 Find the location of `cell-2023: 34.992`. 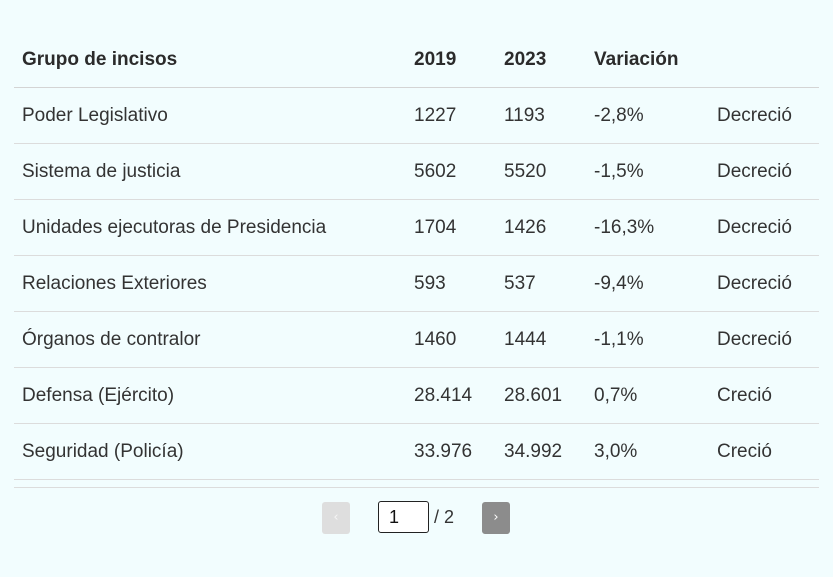

cell-2023: 34.992 is located at coordinates (541, 451).